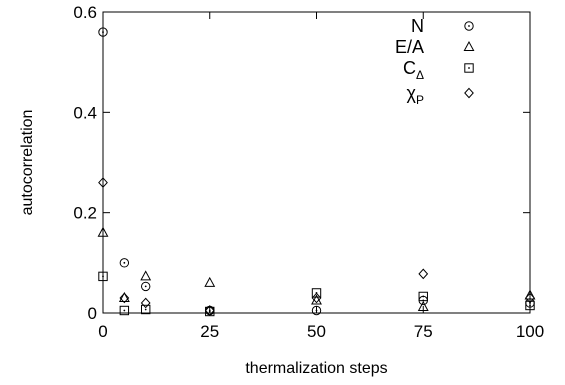 This screenshot has height=385, width=565. I want to click on legend-label: χP, so click(415, 95).